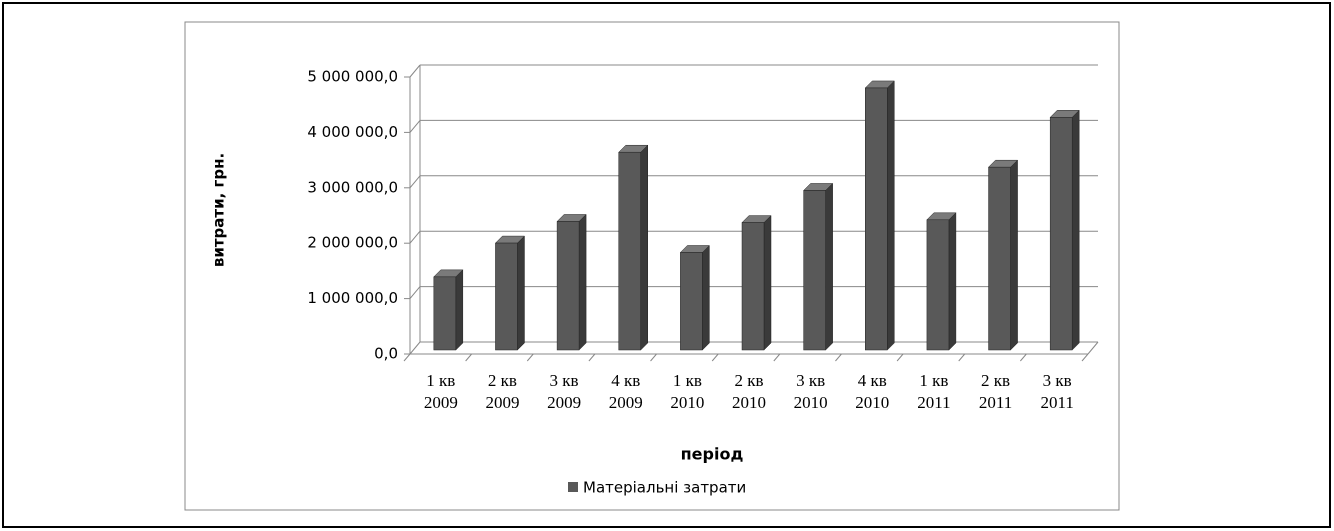 The image size is (1334, 531). I want to click on x-tick-label: 2 кв 2011, so click(995, 391).